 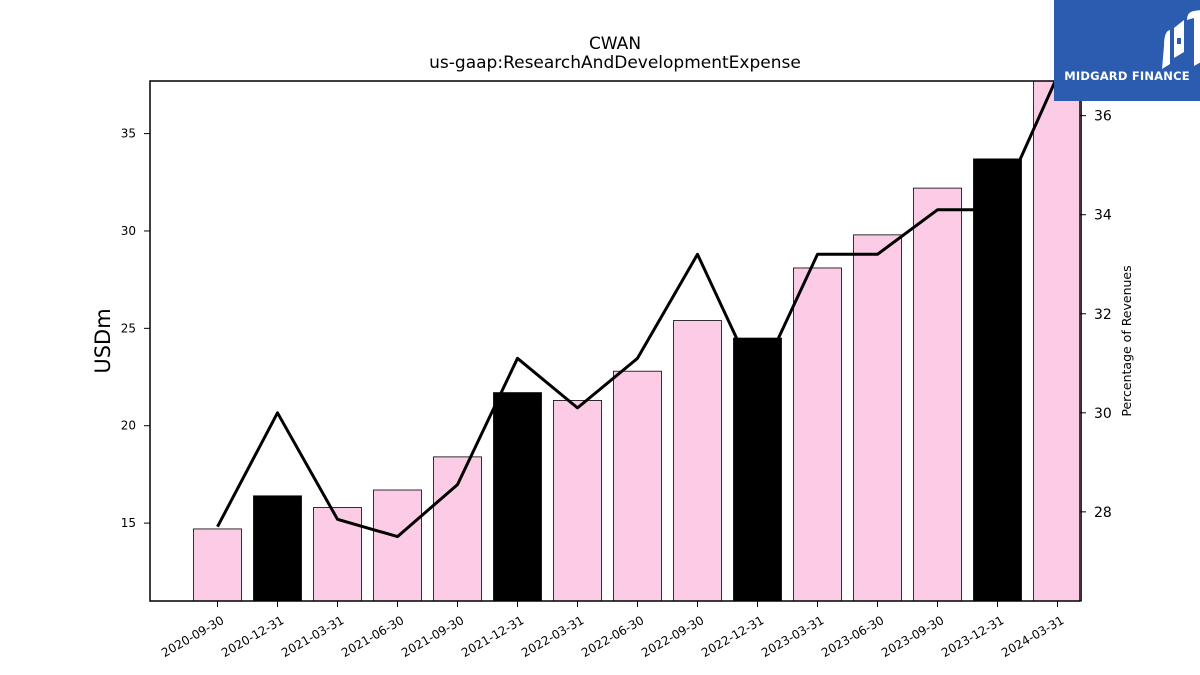 What do you see at coordinates (672, 636) in the screenshot?
I see `x-tick-label: 2022-09-30` at bounding box center [672, 636].